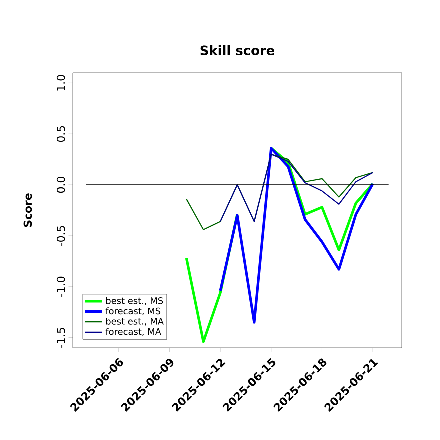 The height and width of the screenshot is (440, 440). What do you see at coordinates (237, 50) in the screenshot?
I see `chart-title: Skill score` at bounding box center [237, 50].